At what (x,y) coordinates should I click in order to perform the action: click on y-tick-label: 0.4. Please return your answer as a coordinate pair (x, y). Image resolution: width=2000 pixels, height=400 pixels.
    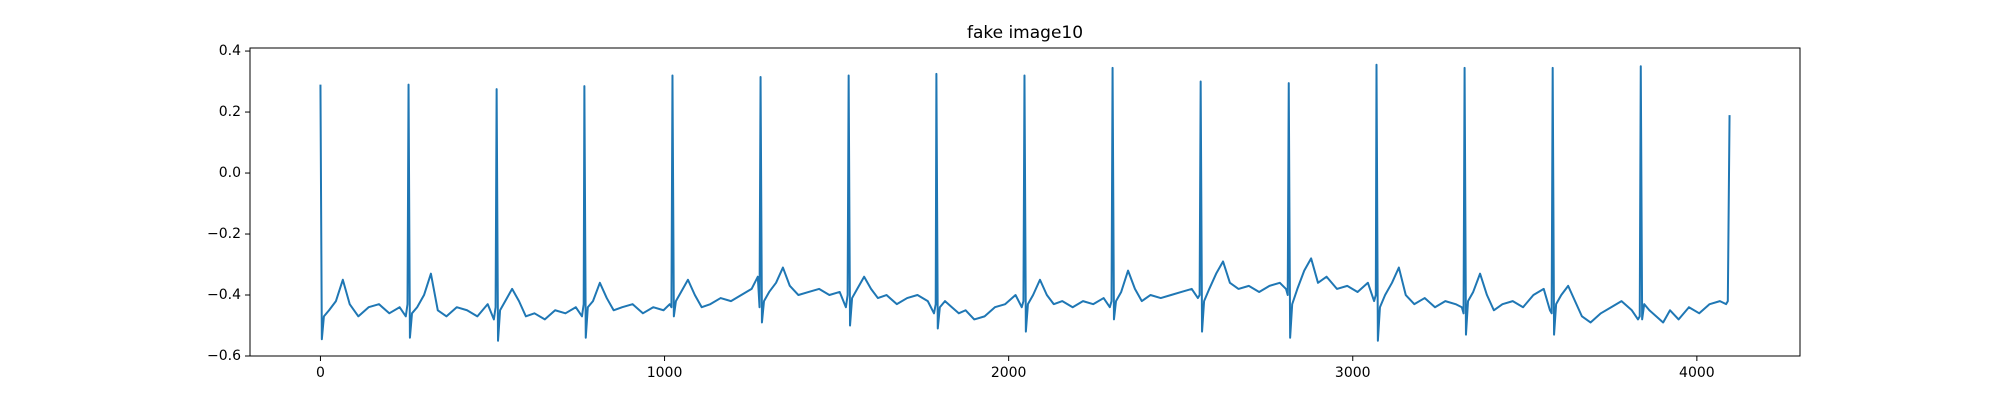
    Looking at the image, I should click on (230, 51).